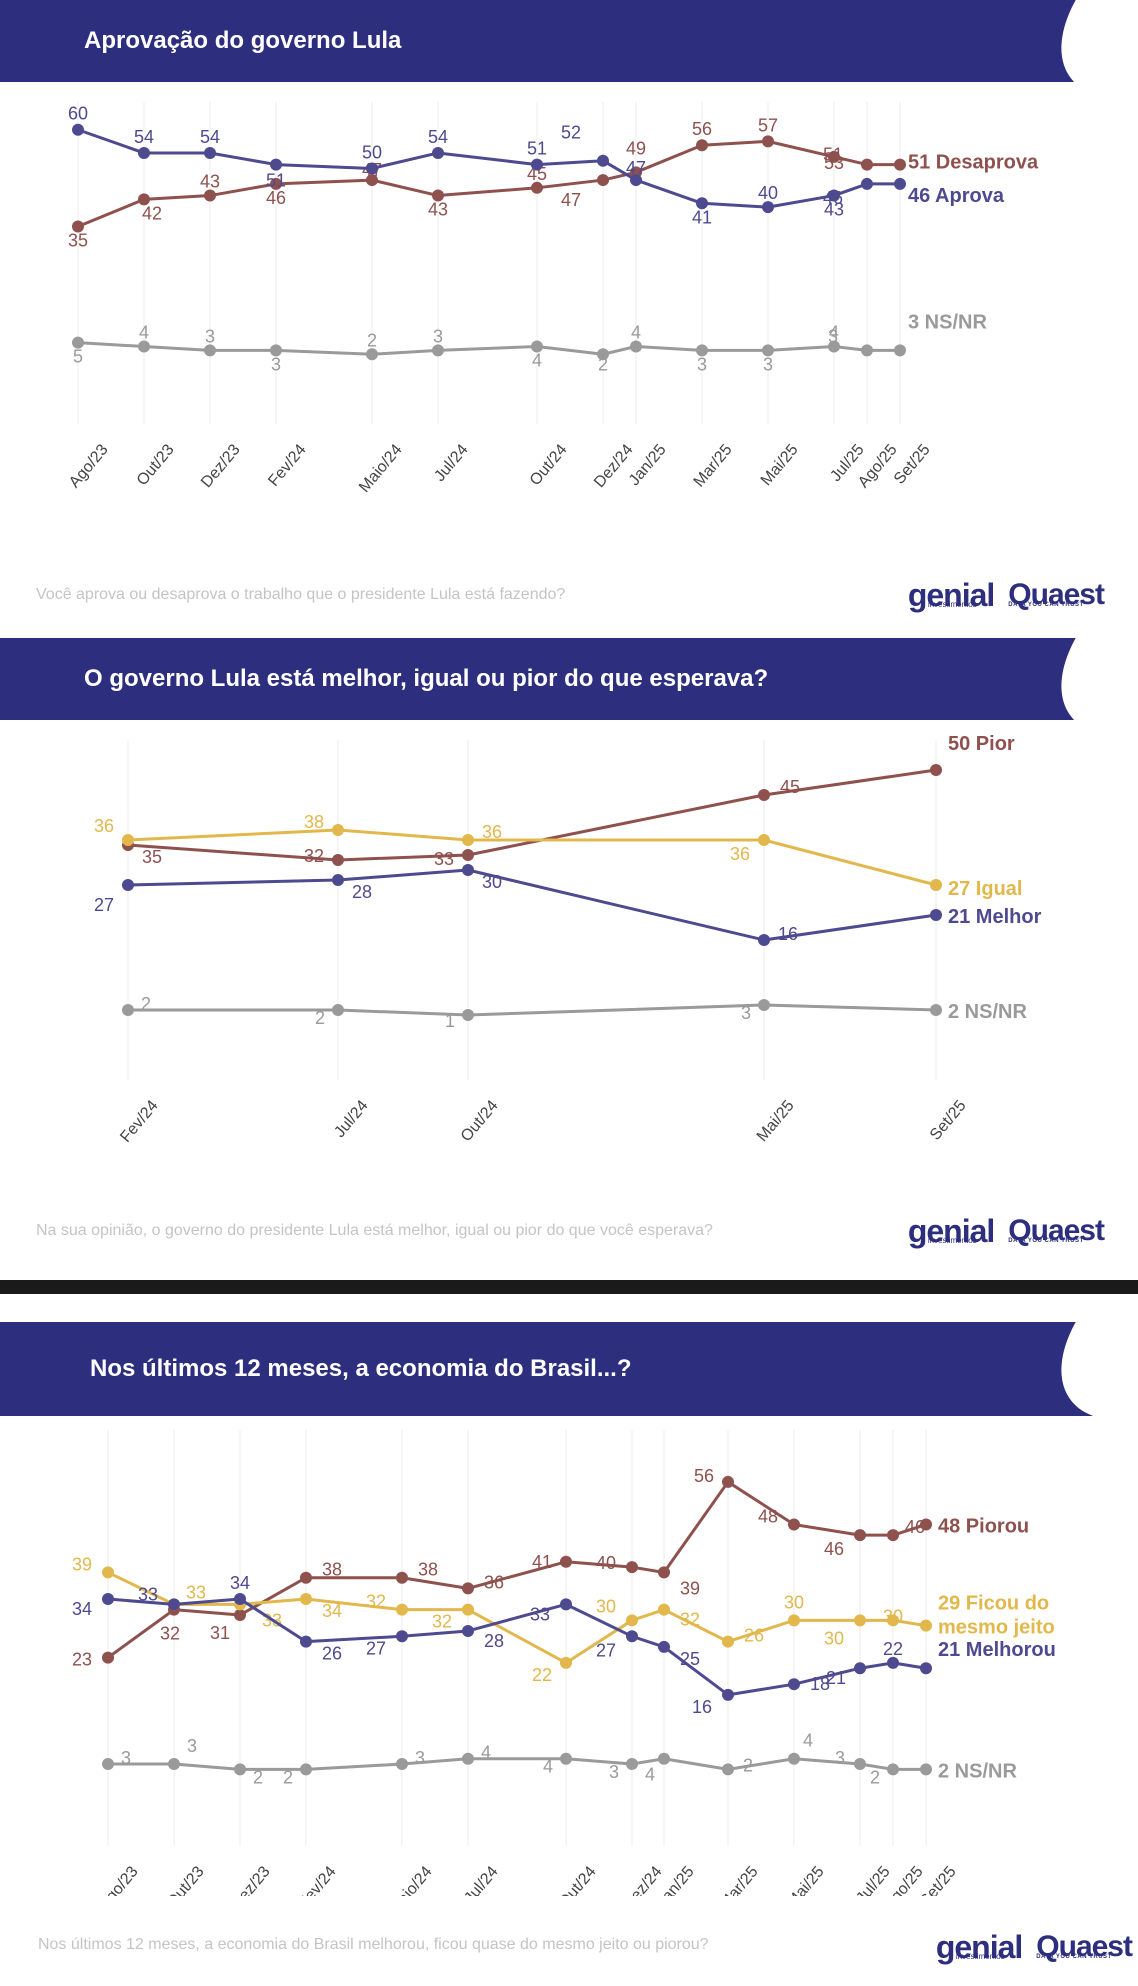  Describe the element at coordinates (488, 168) in the screenshot. I see `series-line-aprova` at that location.